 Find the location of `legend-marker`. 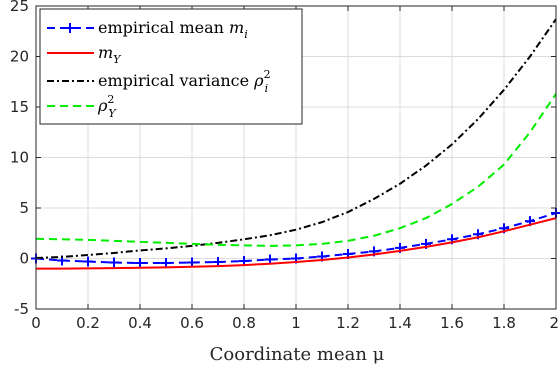

legend-marker is located at coordinates (70, 28).